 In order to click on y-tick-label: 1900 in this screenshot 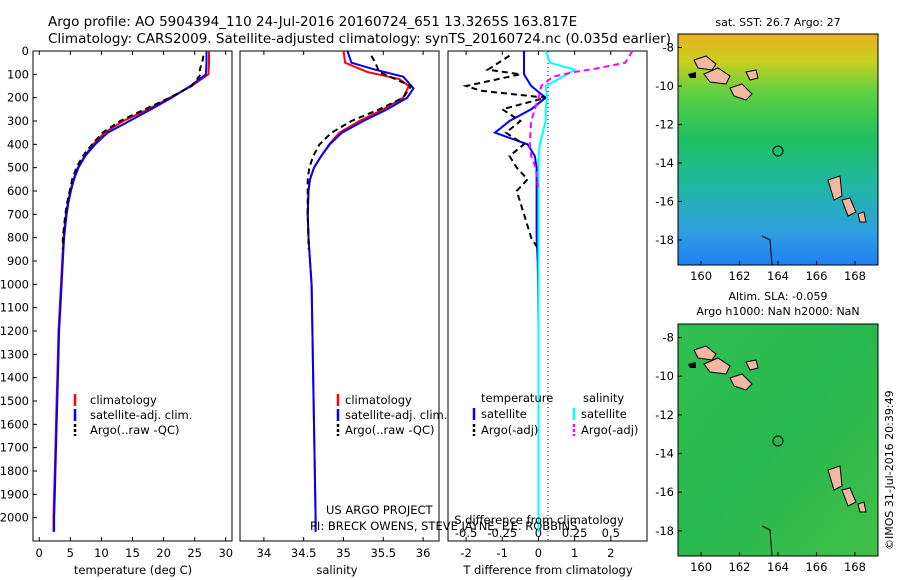, I will do `click(14, 494)`.